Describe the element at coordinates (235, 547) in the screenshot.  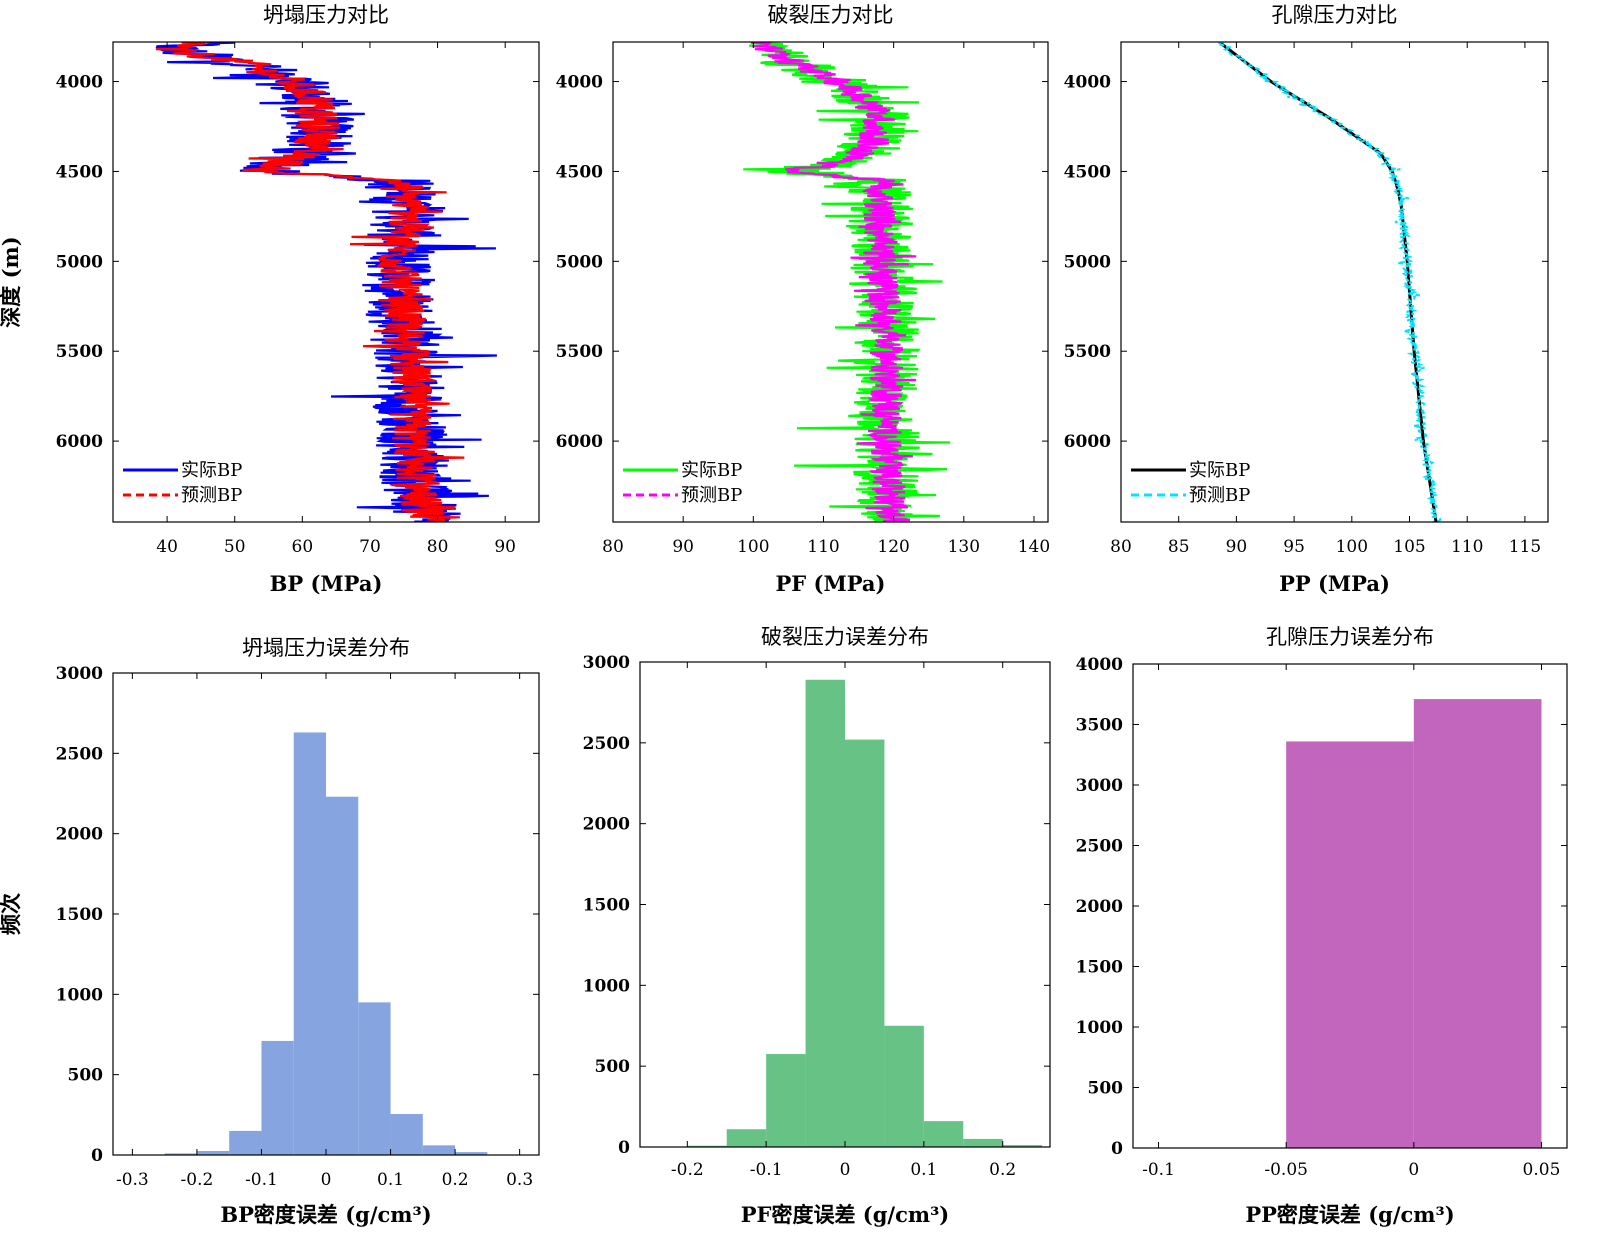
I see `x-tick-label: 50` at that location.